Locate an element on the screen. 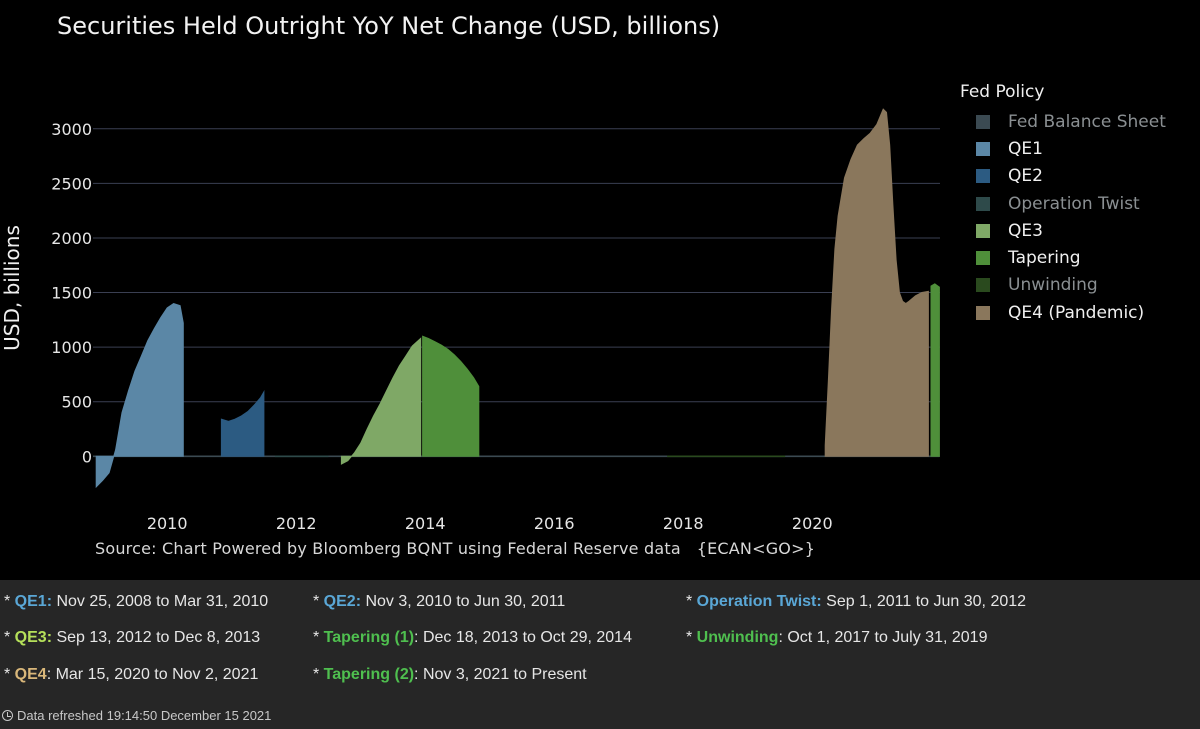 This screenshot has width=1200, height=729. legend-item: Unwinding is located at coordinates (1071, 285).